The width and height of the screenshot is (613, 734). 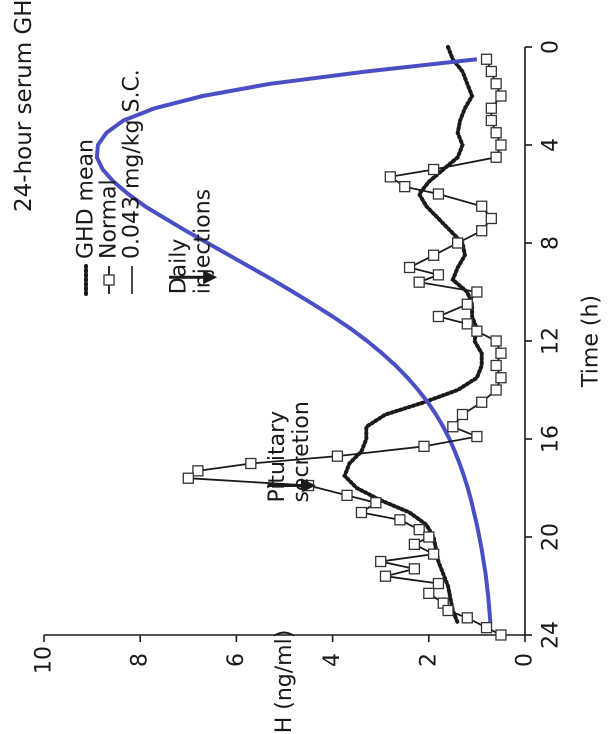 I want to click on x-tick-label: 20, so click(x=551, y=537).